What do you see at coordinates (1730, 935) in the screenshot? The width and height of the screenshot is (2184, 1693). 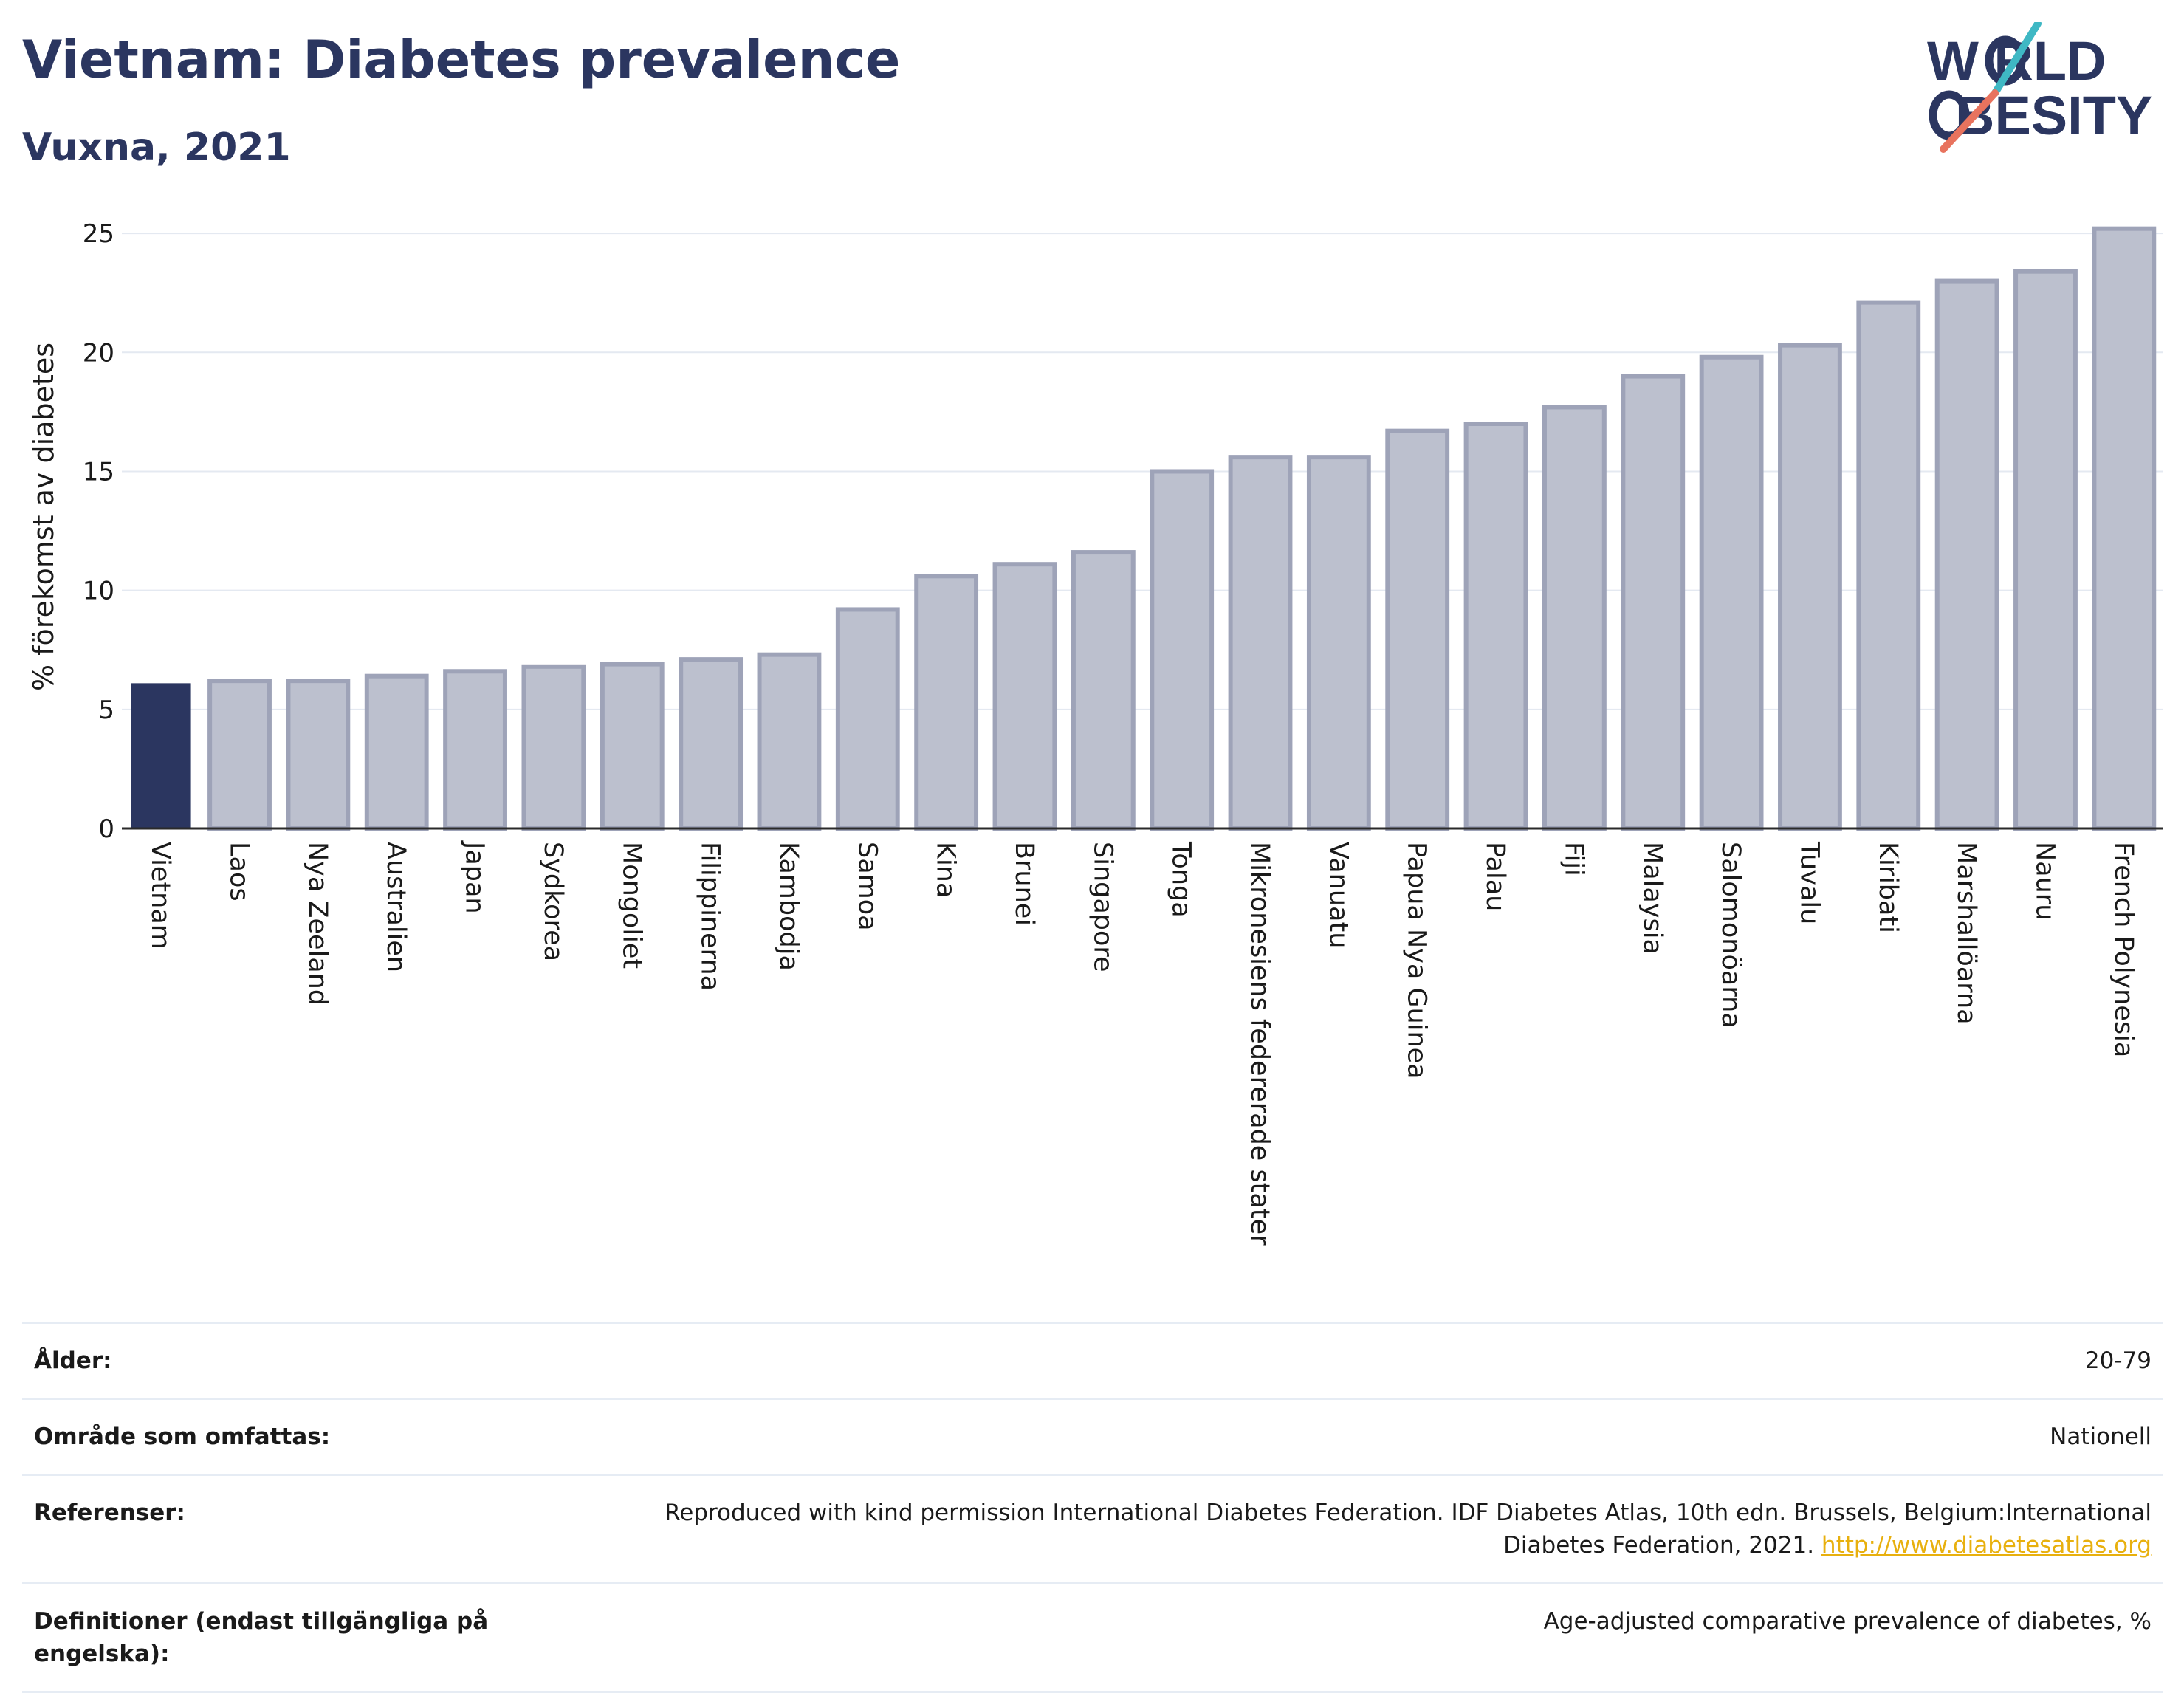 I see `x-tick-label: Salomonöarna` at bounding box center [1730, 935].